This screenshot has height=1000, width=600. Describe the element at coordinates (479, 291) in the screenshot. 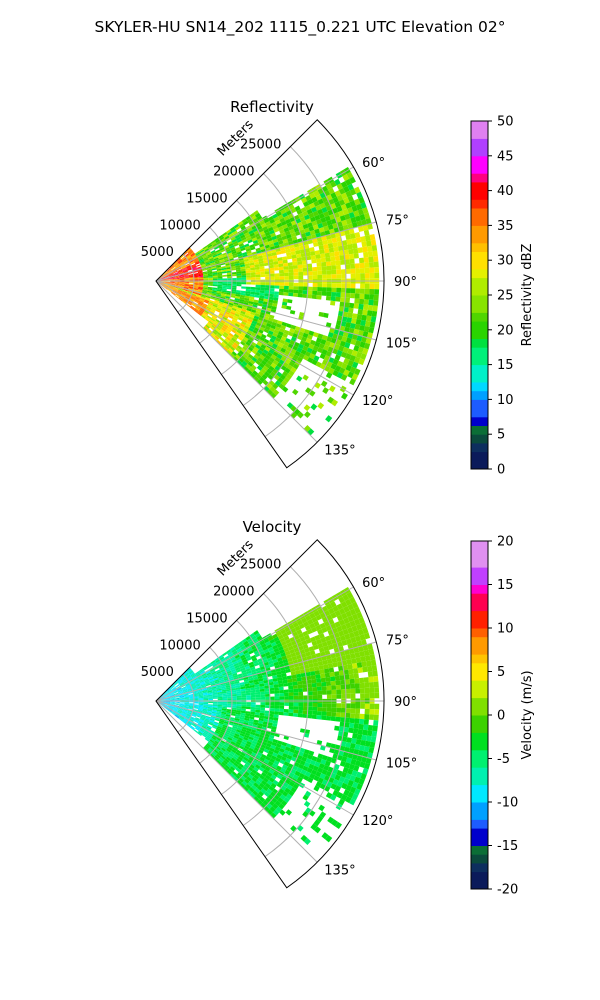

I see `colorbar-segment` at that location.